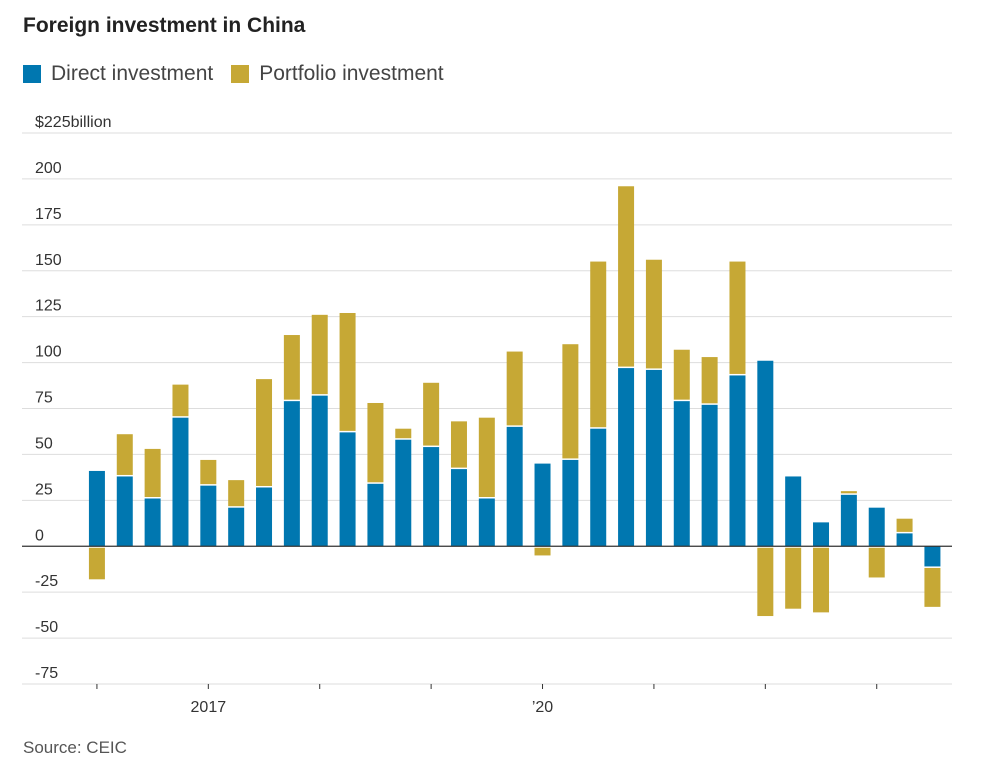  I want to click on source-note: Source: CEIC, so click(75, 747).